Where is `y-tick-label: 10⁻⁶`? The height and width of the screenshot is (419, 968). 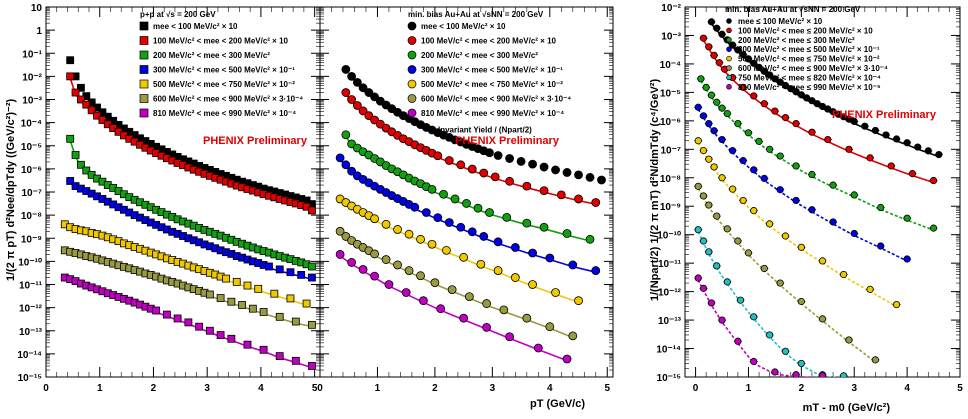 y-tick-label: 10⁻⁶ is located at coordinates (31, 170).